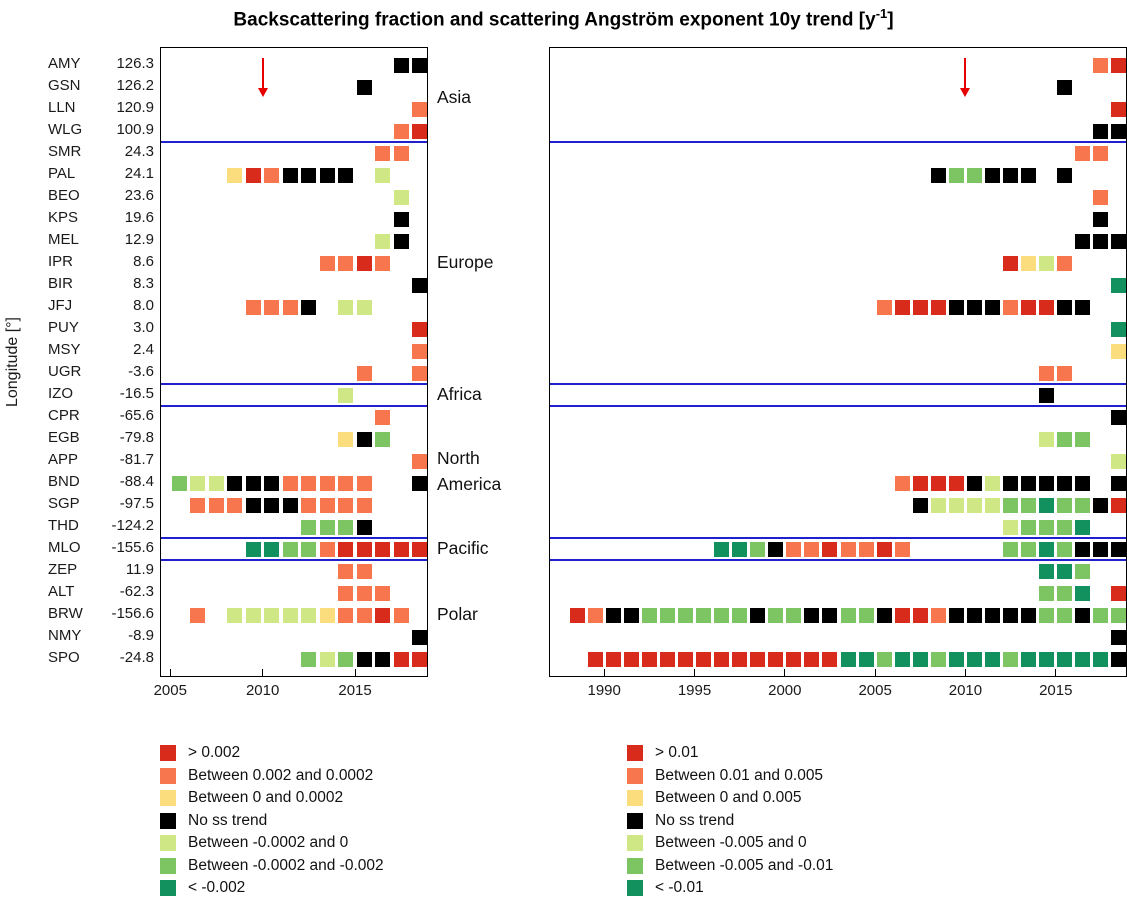 This screenshot has height=901, width=1127. What do you see at coordinates (101, 372) in the screenshot?
I see `station-label: UGR -3.6` at bounding box center [101, 372].